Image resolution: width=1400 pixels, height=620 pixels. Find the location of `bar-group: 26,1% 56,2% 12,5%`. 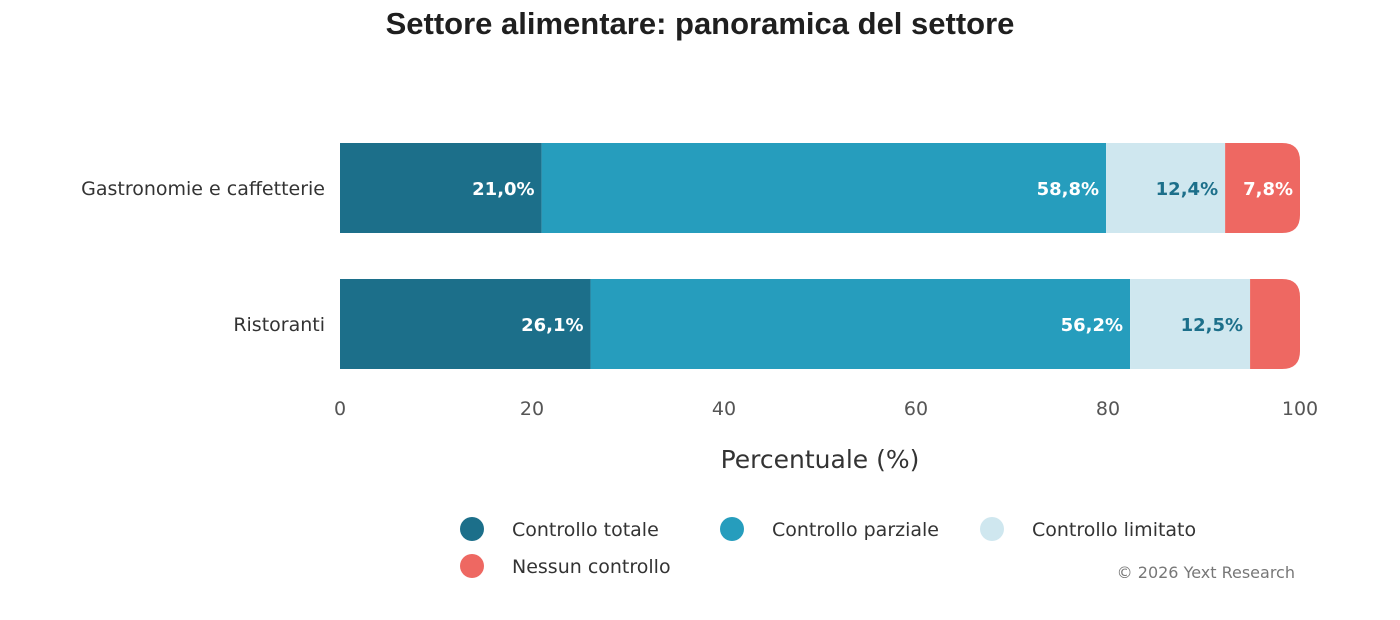

bar-group: 26,1% 56,2% 12,5% is located at coordinates (820, 324).